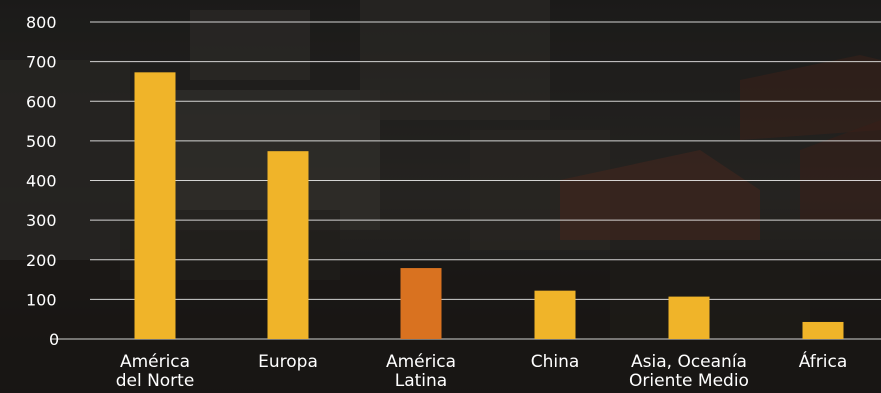 Image resolution: width=881 pixels, height=393 pixels. Describe the element at coordinates (421, 381) in the screenshot. I see `x-category-label-line: Latina` at that location.